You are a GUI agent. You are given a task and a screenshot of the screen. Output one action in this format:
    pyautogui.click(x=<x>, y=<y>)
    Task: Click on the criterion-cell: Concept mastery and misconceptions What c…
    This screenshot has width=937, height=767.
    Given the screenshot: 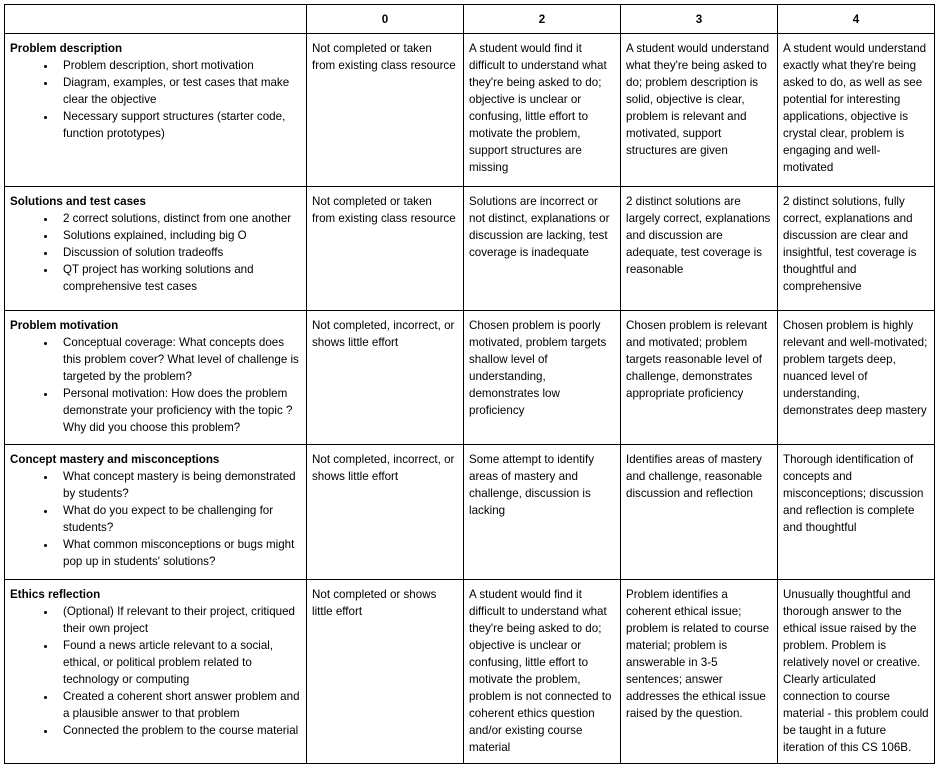 What is the action you would take?
    pyautogui.click(x=155, y=512)
    